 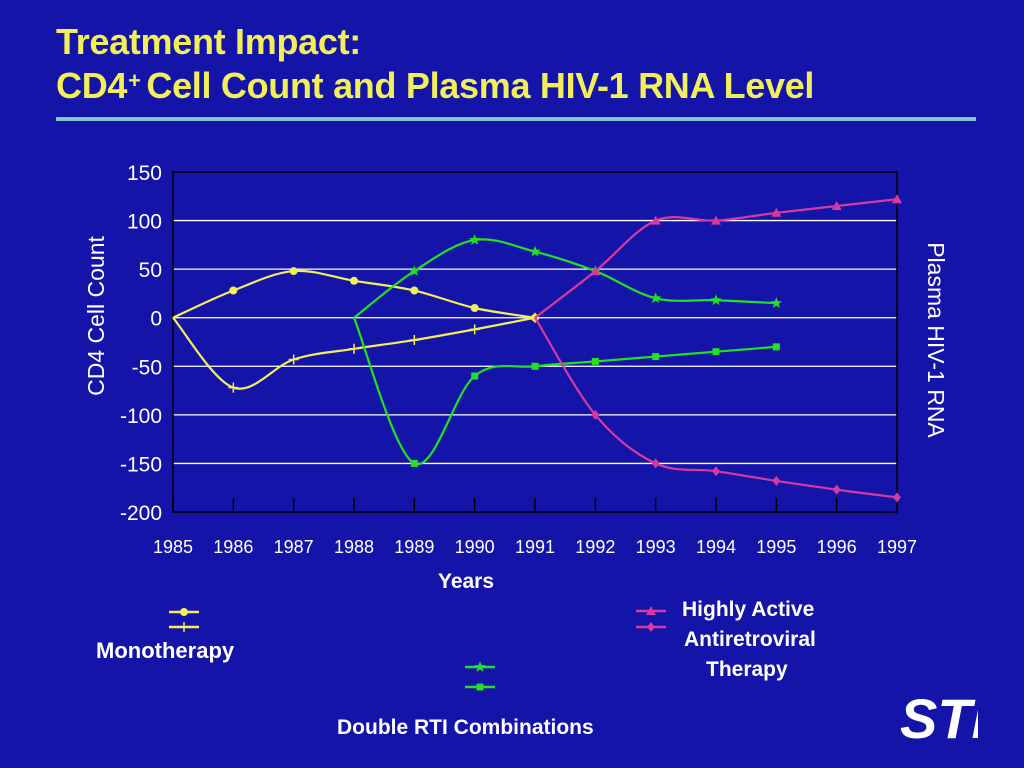 What do you see at coordinates (294, 547) in the screenshot?
I see `x-tick-label: 1987` at bounding box center [294, 547].